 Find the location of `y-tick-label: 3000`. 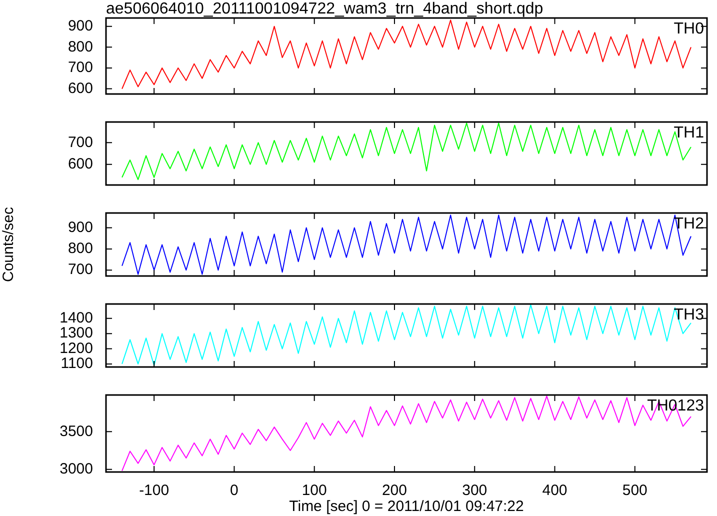

y-tick-label: 3000 is located at coordinates (76, 469).